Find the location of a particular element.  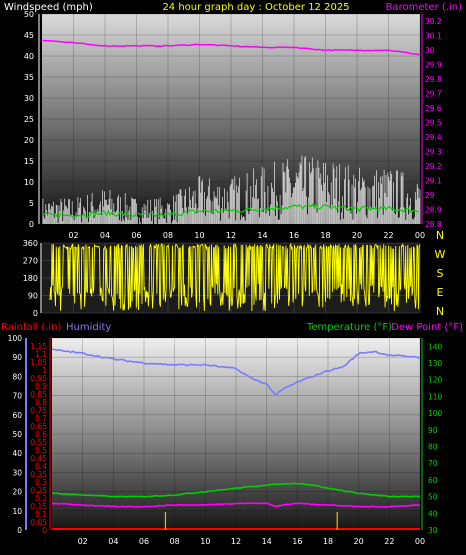

humidity-tick-label: 30 is located at coordinates (17, 472).